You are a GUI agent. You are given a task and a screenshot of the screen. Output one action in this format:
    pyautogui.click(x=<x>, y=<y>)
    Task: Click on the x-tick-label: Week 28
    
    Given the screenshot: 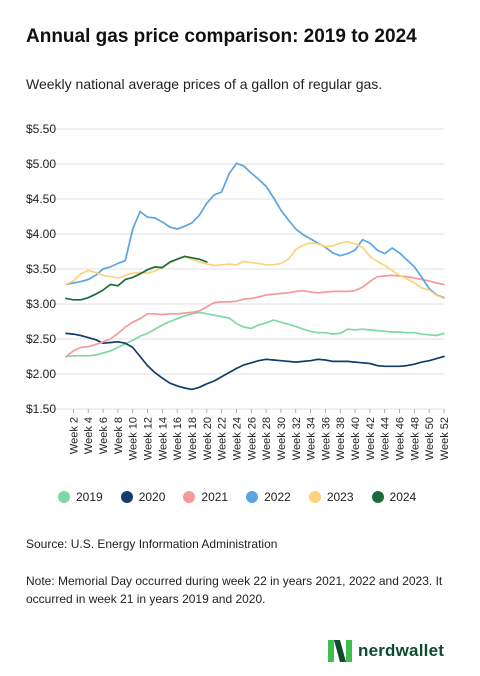 What is the action you would take?
    pyautogui.click(x=267, y=438)
    